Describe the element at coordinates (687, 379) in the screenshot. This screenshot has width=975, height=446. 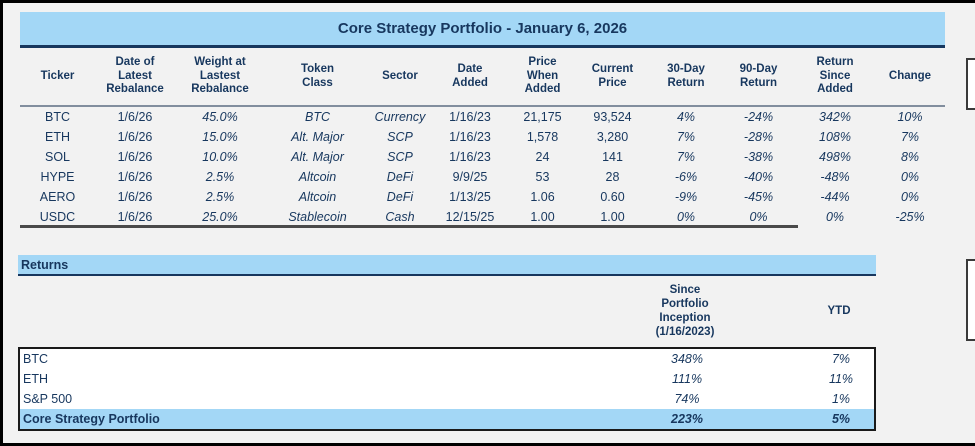
I see `returns-row-inception: 111%` at that location.